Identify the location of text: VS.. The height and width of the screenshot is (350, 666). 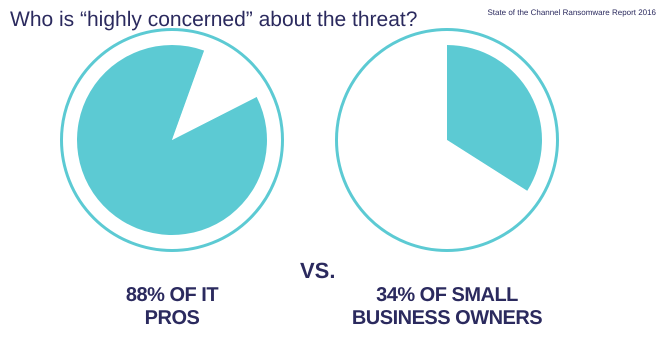
(318, 271).